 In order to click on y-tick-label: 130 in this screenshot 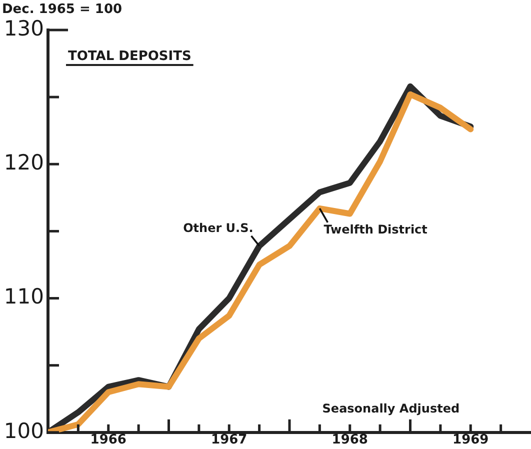, I will do `click(24, 28)`.